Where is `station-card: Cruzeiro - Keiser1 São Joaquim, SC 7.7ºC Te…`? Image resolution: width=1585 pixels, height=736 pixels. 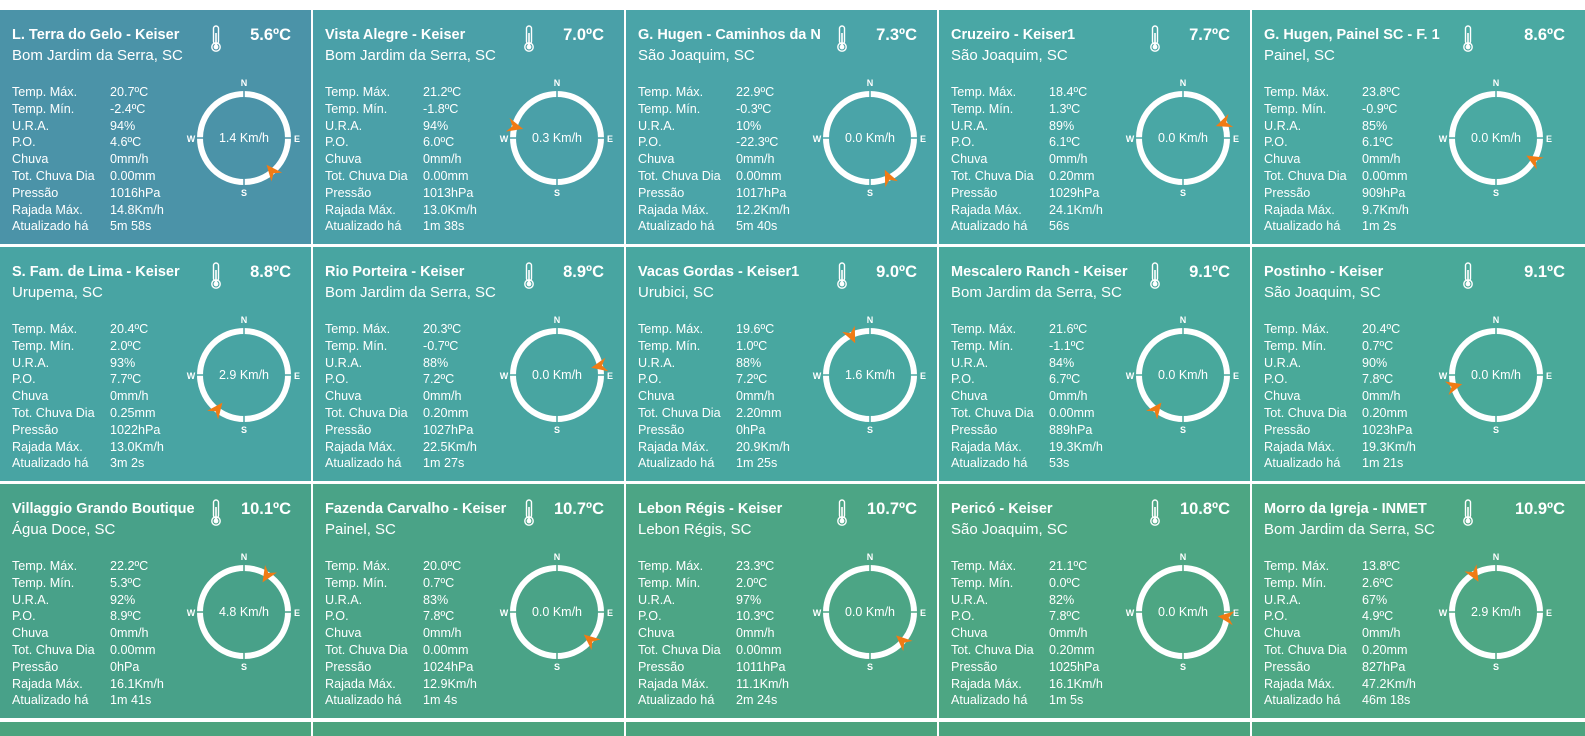 station-card: Cruzeiro - Keiser1 São Joaquim, SC 7.7ºC Te… is located at coordinates (1094, 127).